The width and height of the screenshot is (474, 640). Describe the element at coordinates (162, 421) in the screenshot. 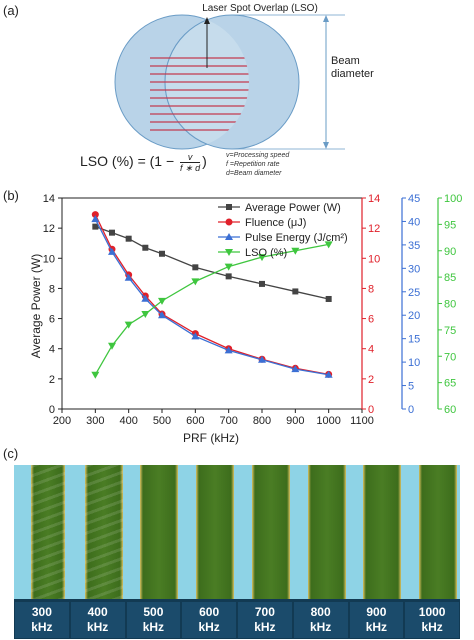

I see `x-tick-label: 500` at that location.